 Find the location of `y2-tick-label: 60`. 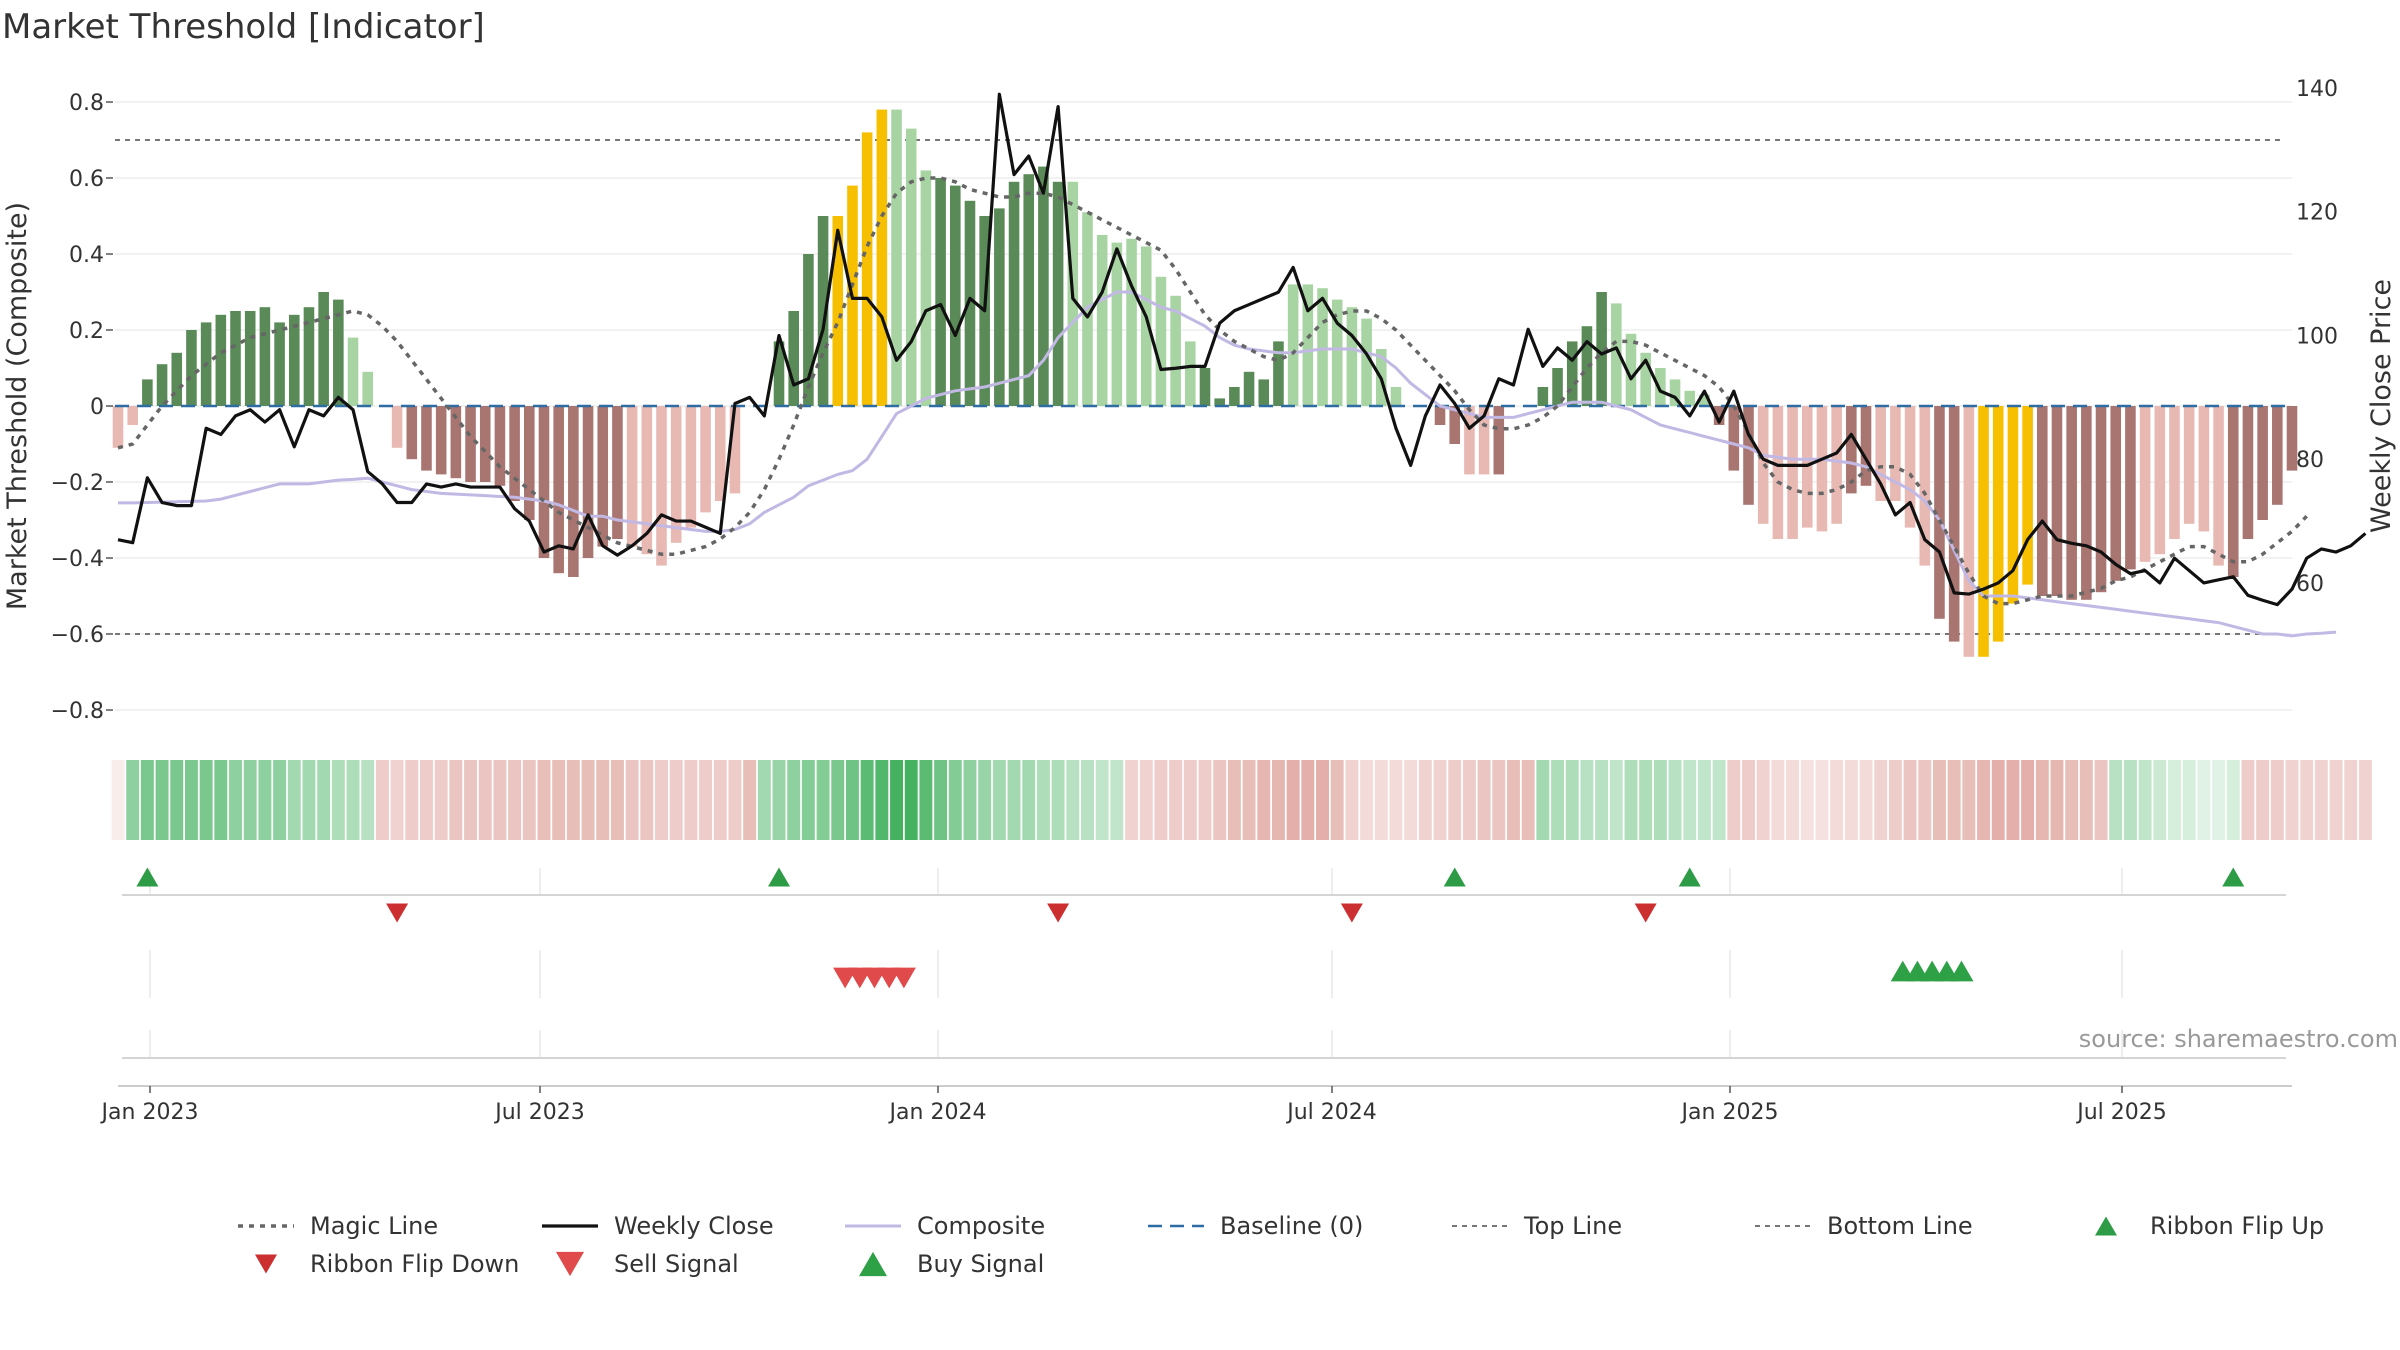

y2-tick-label: 60 is located at coordinates (2310, 584).